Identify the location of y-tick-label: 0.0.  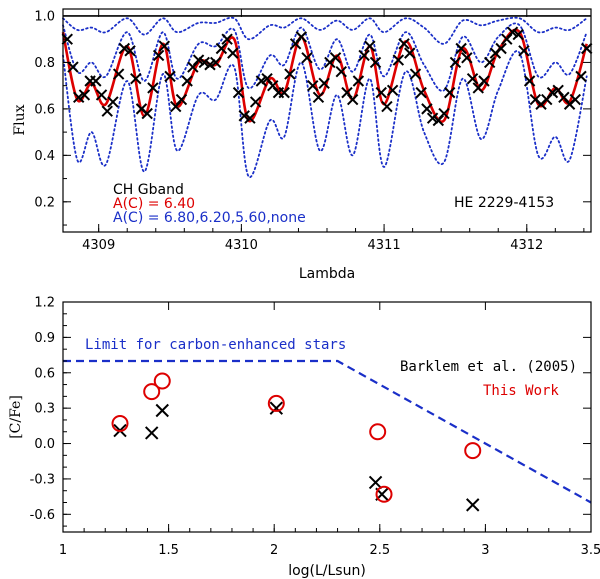
(44, 444).